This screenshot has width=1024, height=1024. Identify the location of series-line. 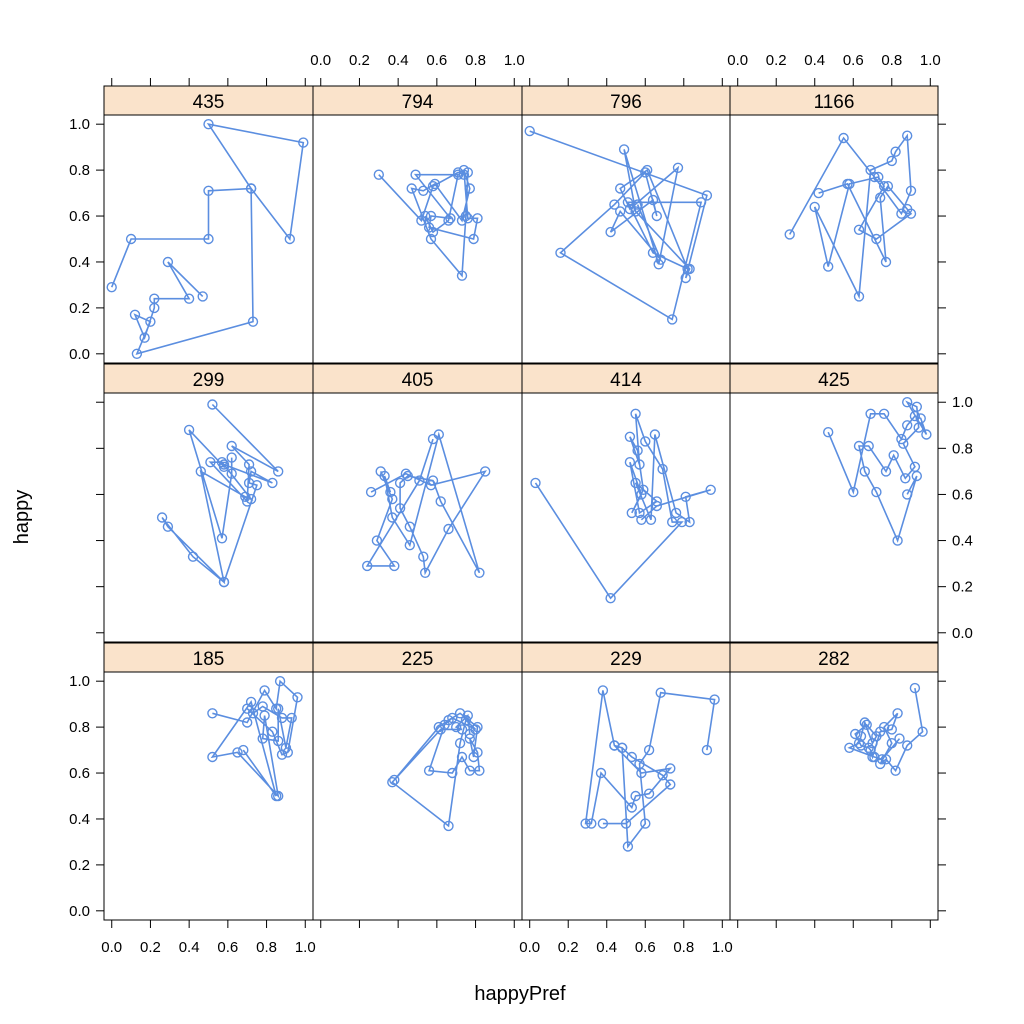
(254, 739).